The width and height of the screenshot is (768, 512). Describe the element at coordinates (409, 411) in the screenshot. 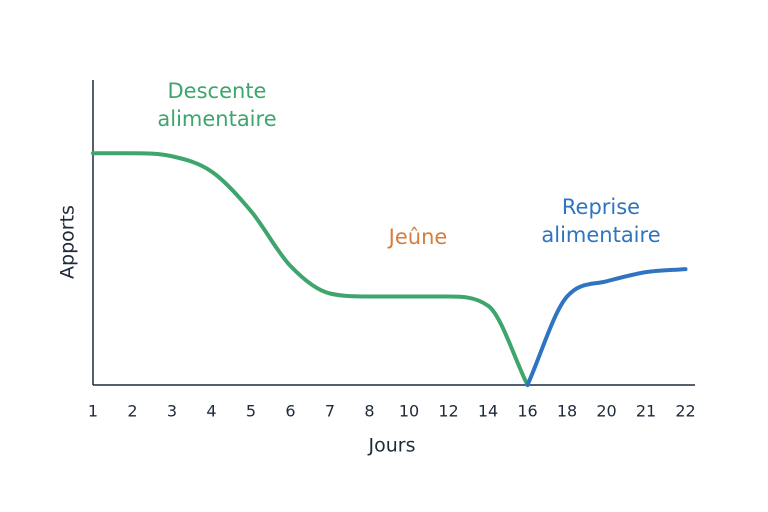

I see `x-tick-label: 10` at that location.